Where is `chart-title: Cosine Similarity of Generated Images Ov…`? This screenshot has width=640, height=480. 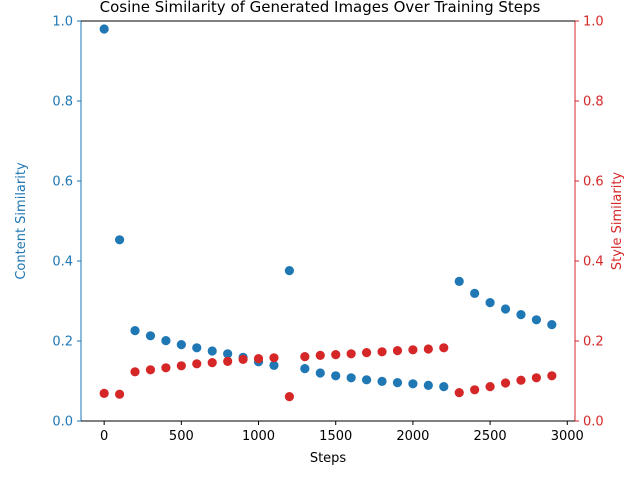
chart-title: Cosine Similarity of Generated Images Ov… is located at coordinates (320, 8).